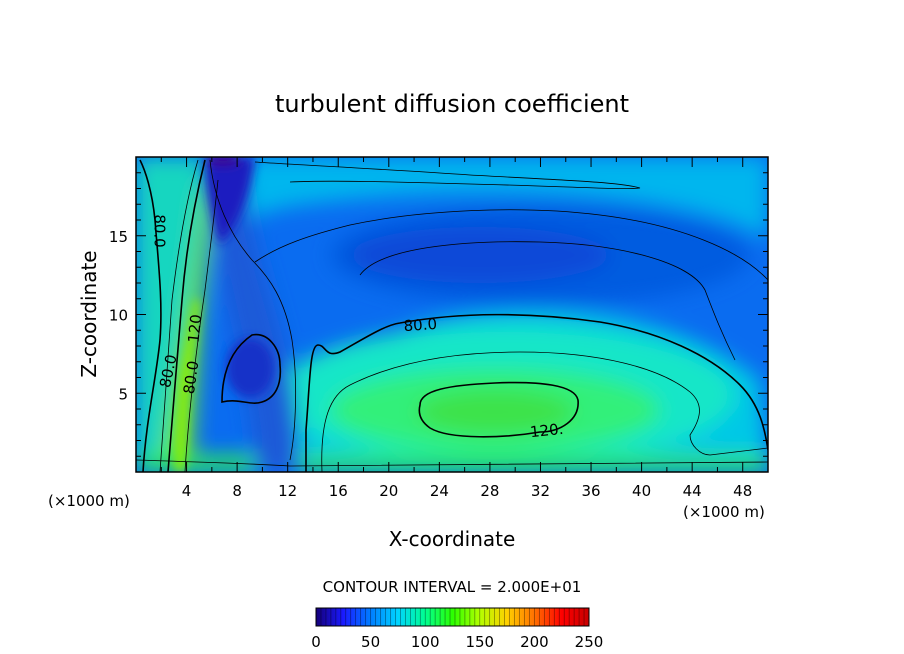 Image resolution: width=904 pixels, height=654 pixels. What do you see at coordinates (457, 642) in the screenshot?
I see `colorbar-tick-labels: 0 50 100 150 200 250` at bounding box center [457, 642].